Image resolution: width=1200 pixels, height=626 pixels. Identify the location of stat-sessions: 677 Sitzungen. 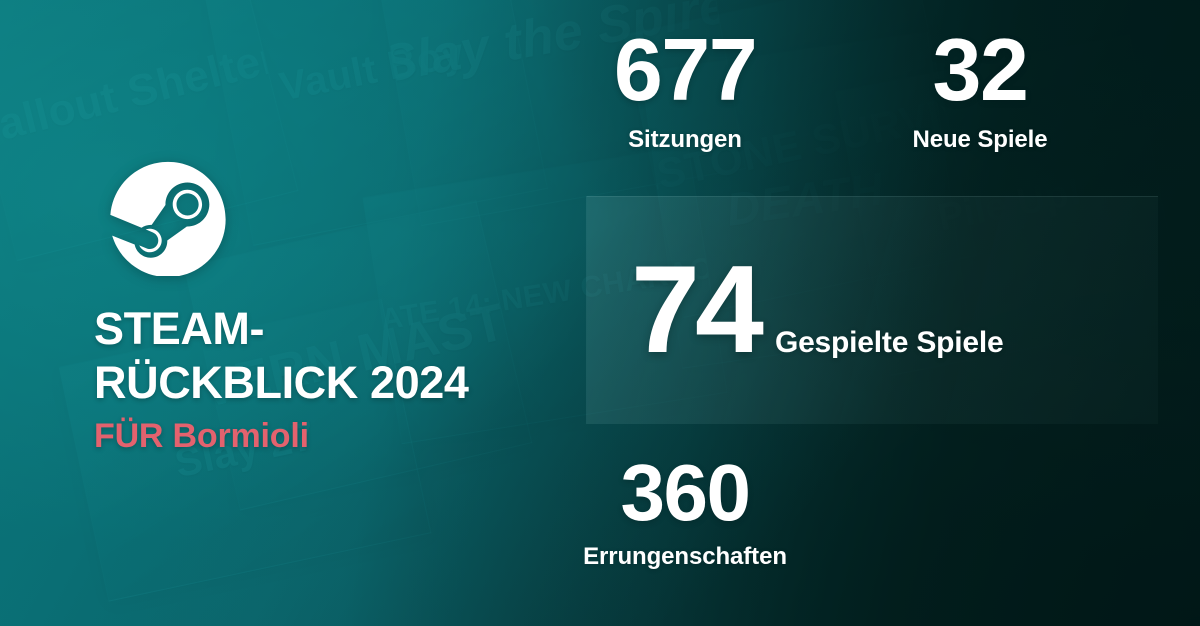
(685, 87).